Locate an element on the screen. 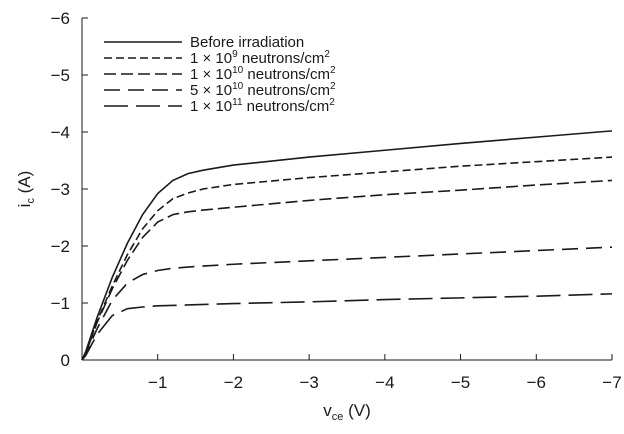 The image size is (624, 434). legend-label: 5 × 1010 neutrons/cm2 is located at coordinates (263, 90).